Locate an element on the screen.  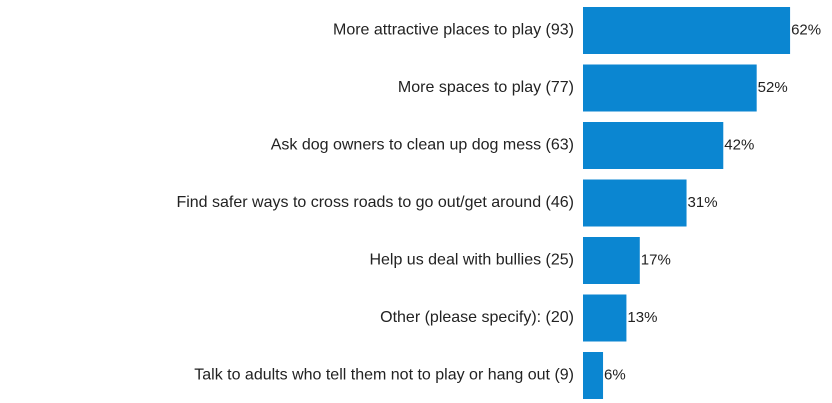
category-label: More attractive places to play (93) is located at coordinates (453, 30).